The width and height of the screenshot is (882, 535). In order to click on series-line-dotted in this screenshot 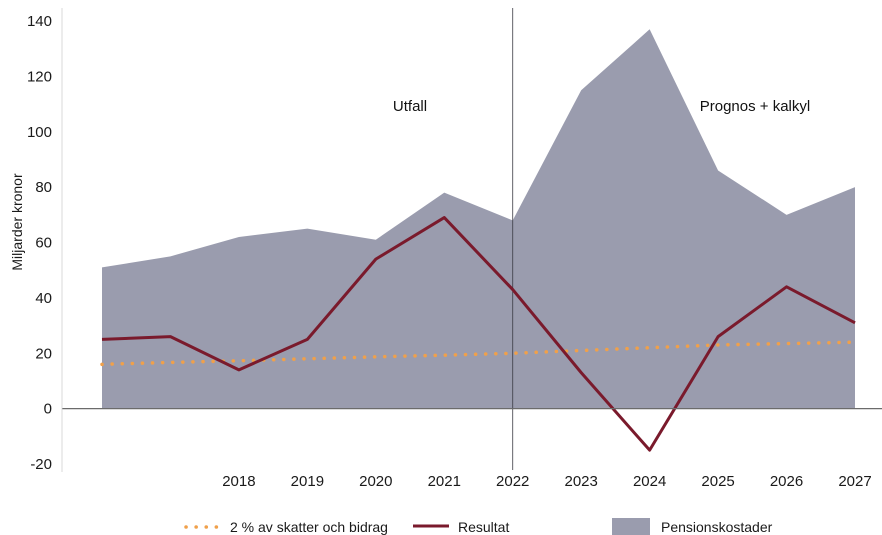, I will do `click(478, 353)`.